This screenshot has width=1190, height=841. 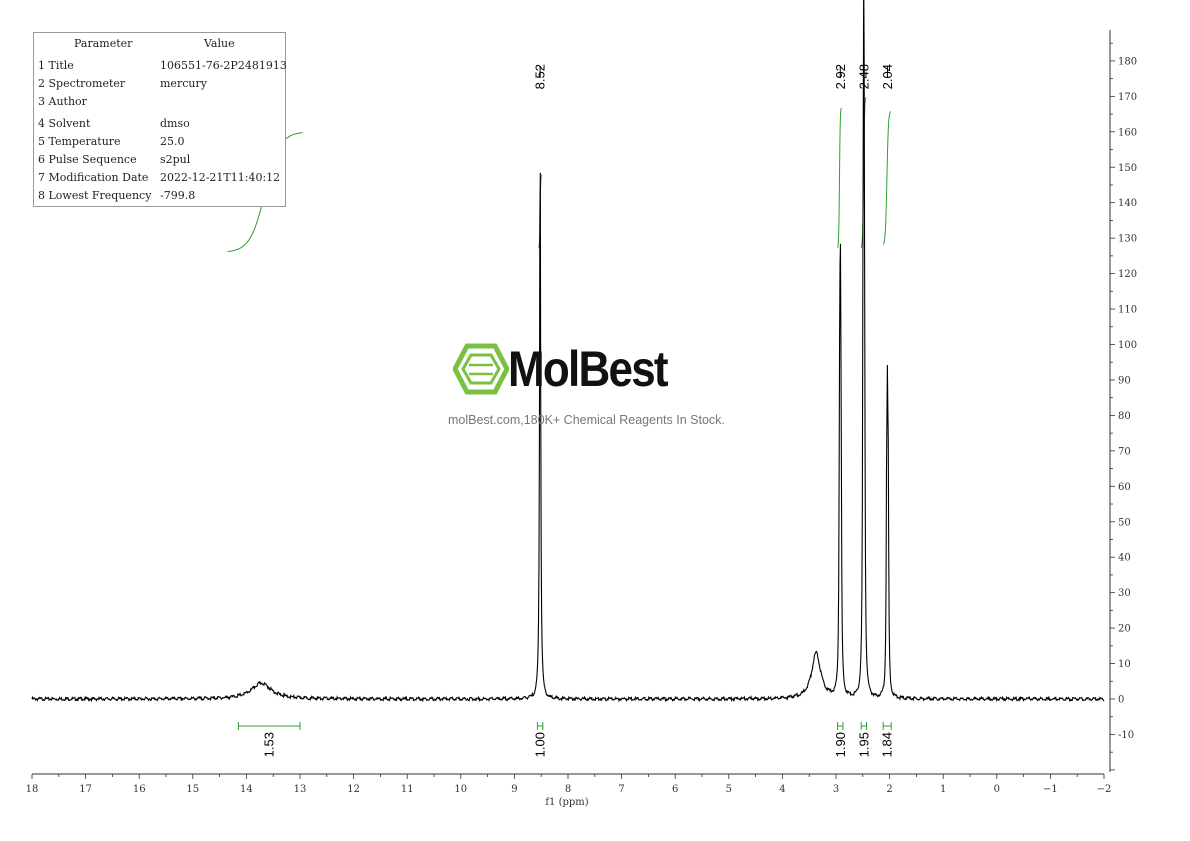 What do you see at coordinates (269, 744) in the screenshot?
I see `integral-value: 1.53` at bounding box center [269, 744].